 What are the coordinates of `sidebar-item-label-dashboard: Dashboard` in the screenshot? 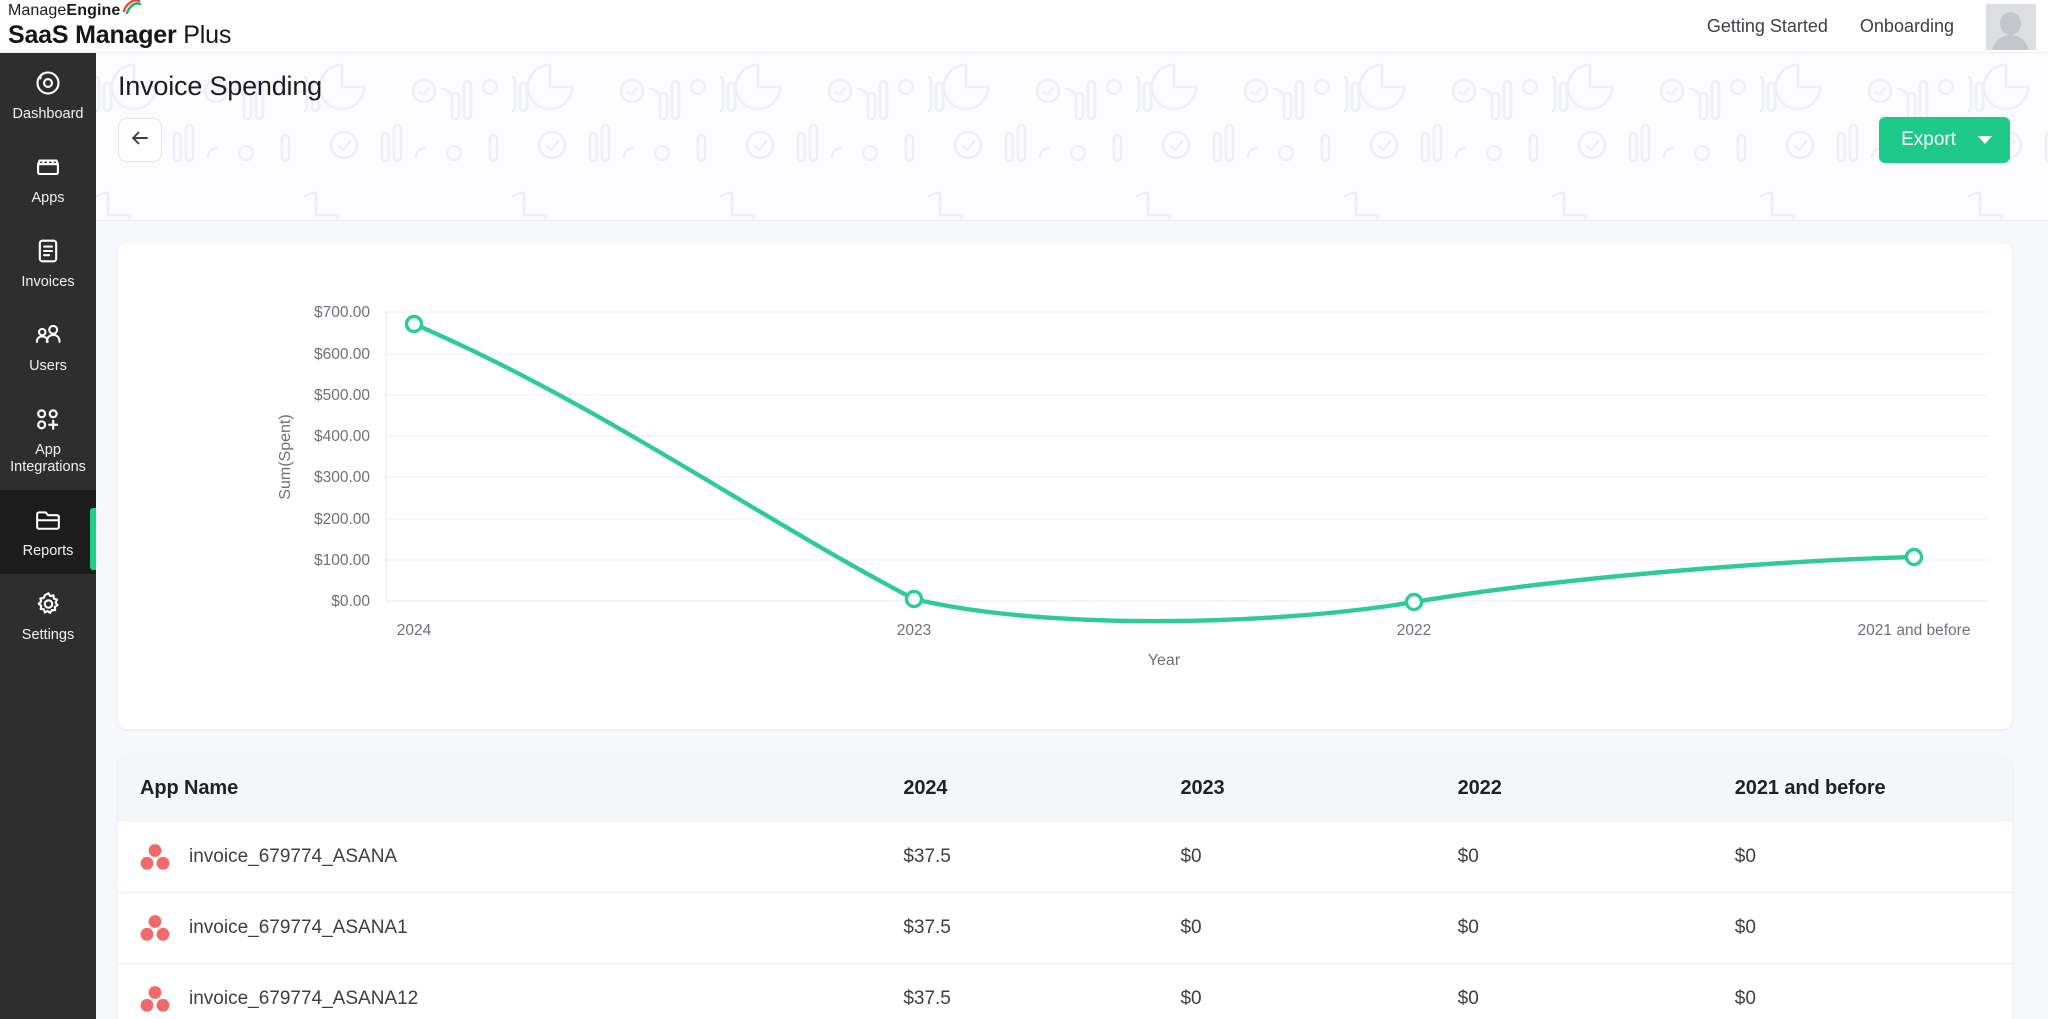 It's located at (48, 114).